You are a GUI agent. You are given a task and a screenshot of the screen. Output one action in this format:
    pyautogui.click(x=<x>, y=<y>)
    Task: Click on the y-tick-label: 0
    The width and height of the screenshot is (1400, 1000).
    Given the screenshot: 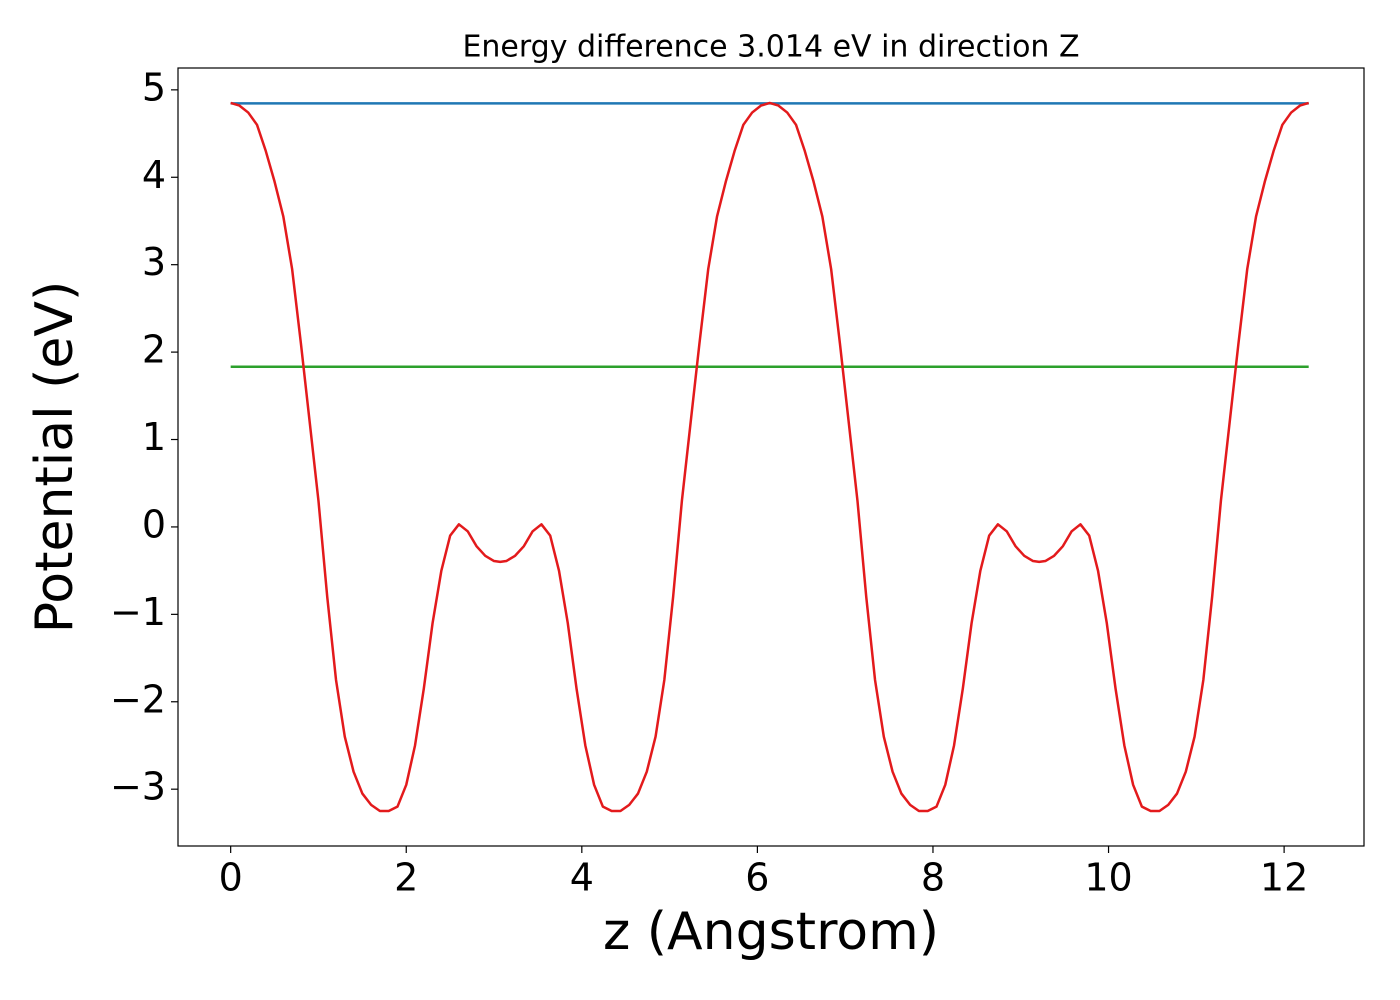 What is the action you would take?
    pyautogui.click(x=154, y=524)
    